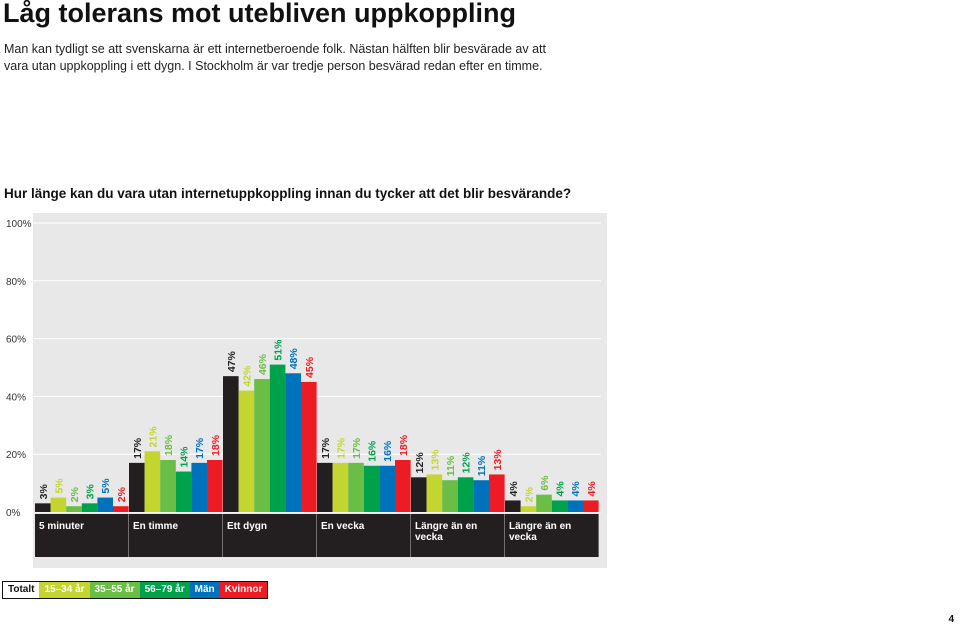  I want to click on y-tick-label: 0%, so click(13, 513).